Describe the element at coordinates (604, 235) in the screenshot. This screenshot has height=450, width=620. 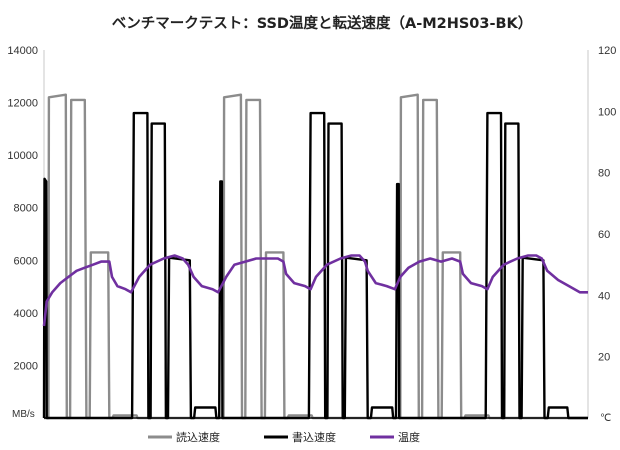
I see `right-tick-label: 60` at that location.